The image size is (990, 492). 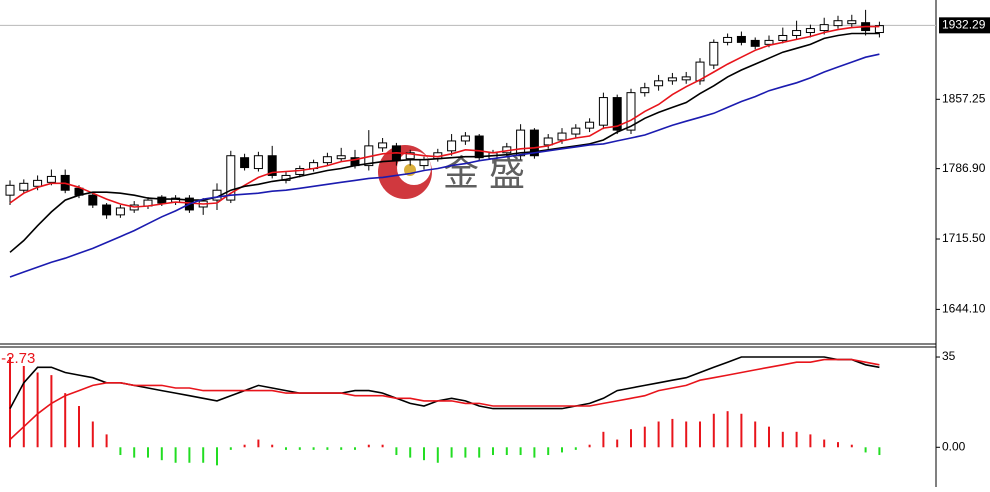 What do you see at coordinates (964, 168) in the screenshot?
I see `y-tick-label: 1786.90` at bounding box center [964, 168].